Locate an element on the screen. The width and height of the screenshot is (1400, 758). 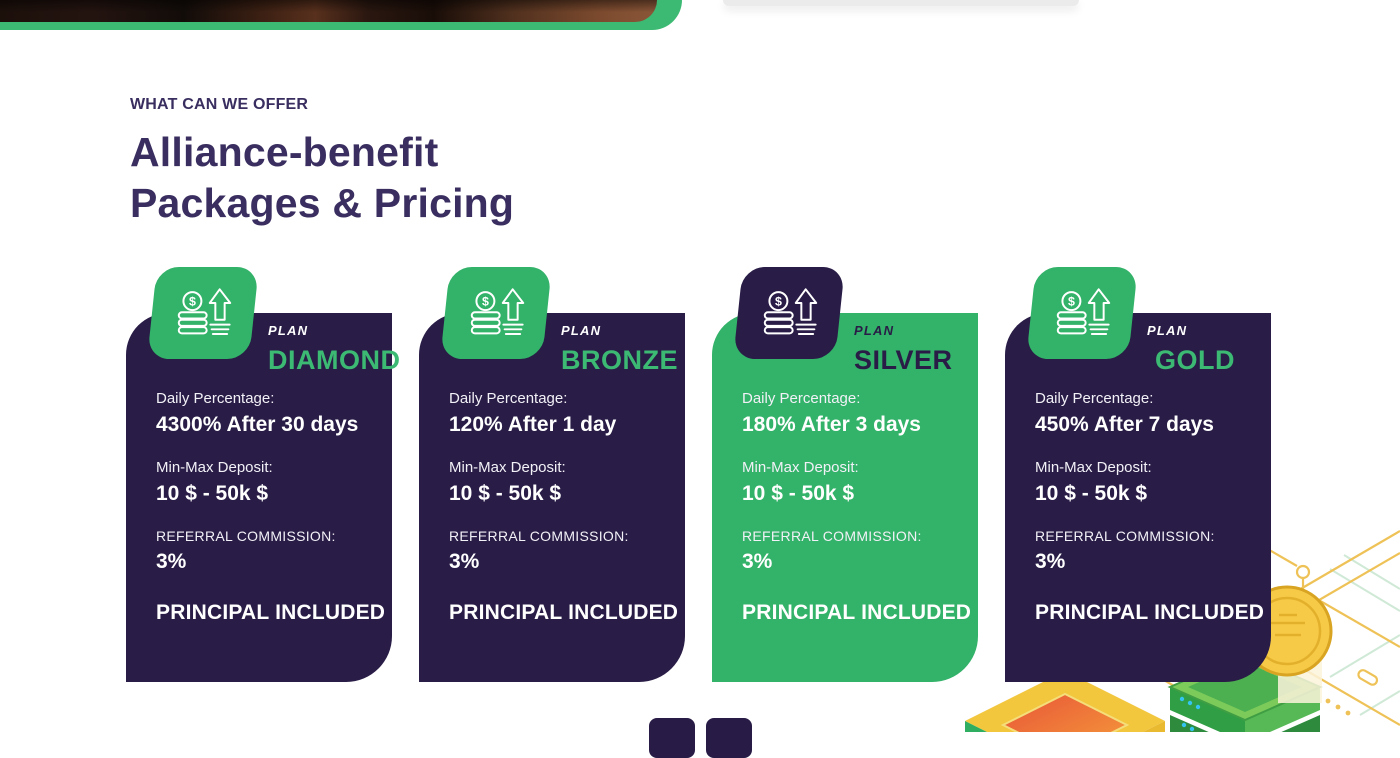
plan-card-header: PLAN GOLD is located at coordinates (1138, 344).